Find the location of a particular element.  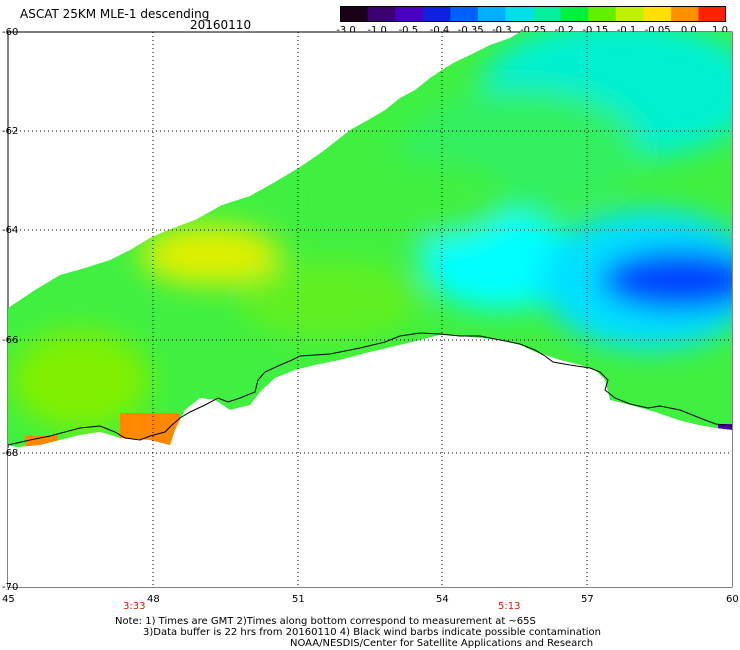

colorbar-label: -0.1 is located at coordinates (626, 30).